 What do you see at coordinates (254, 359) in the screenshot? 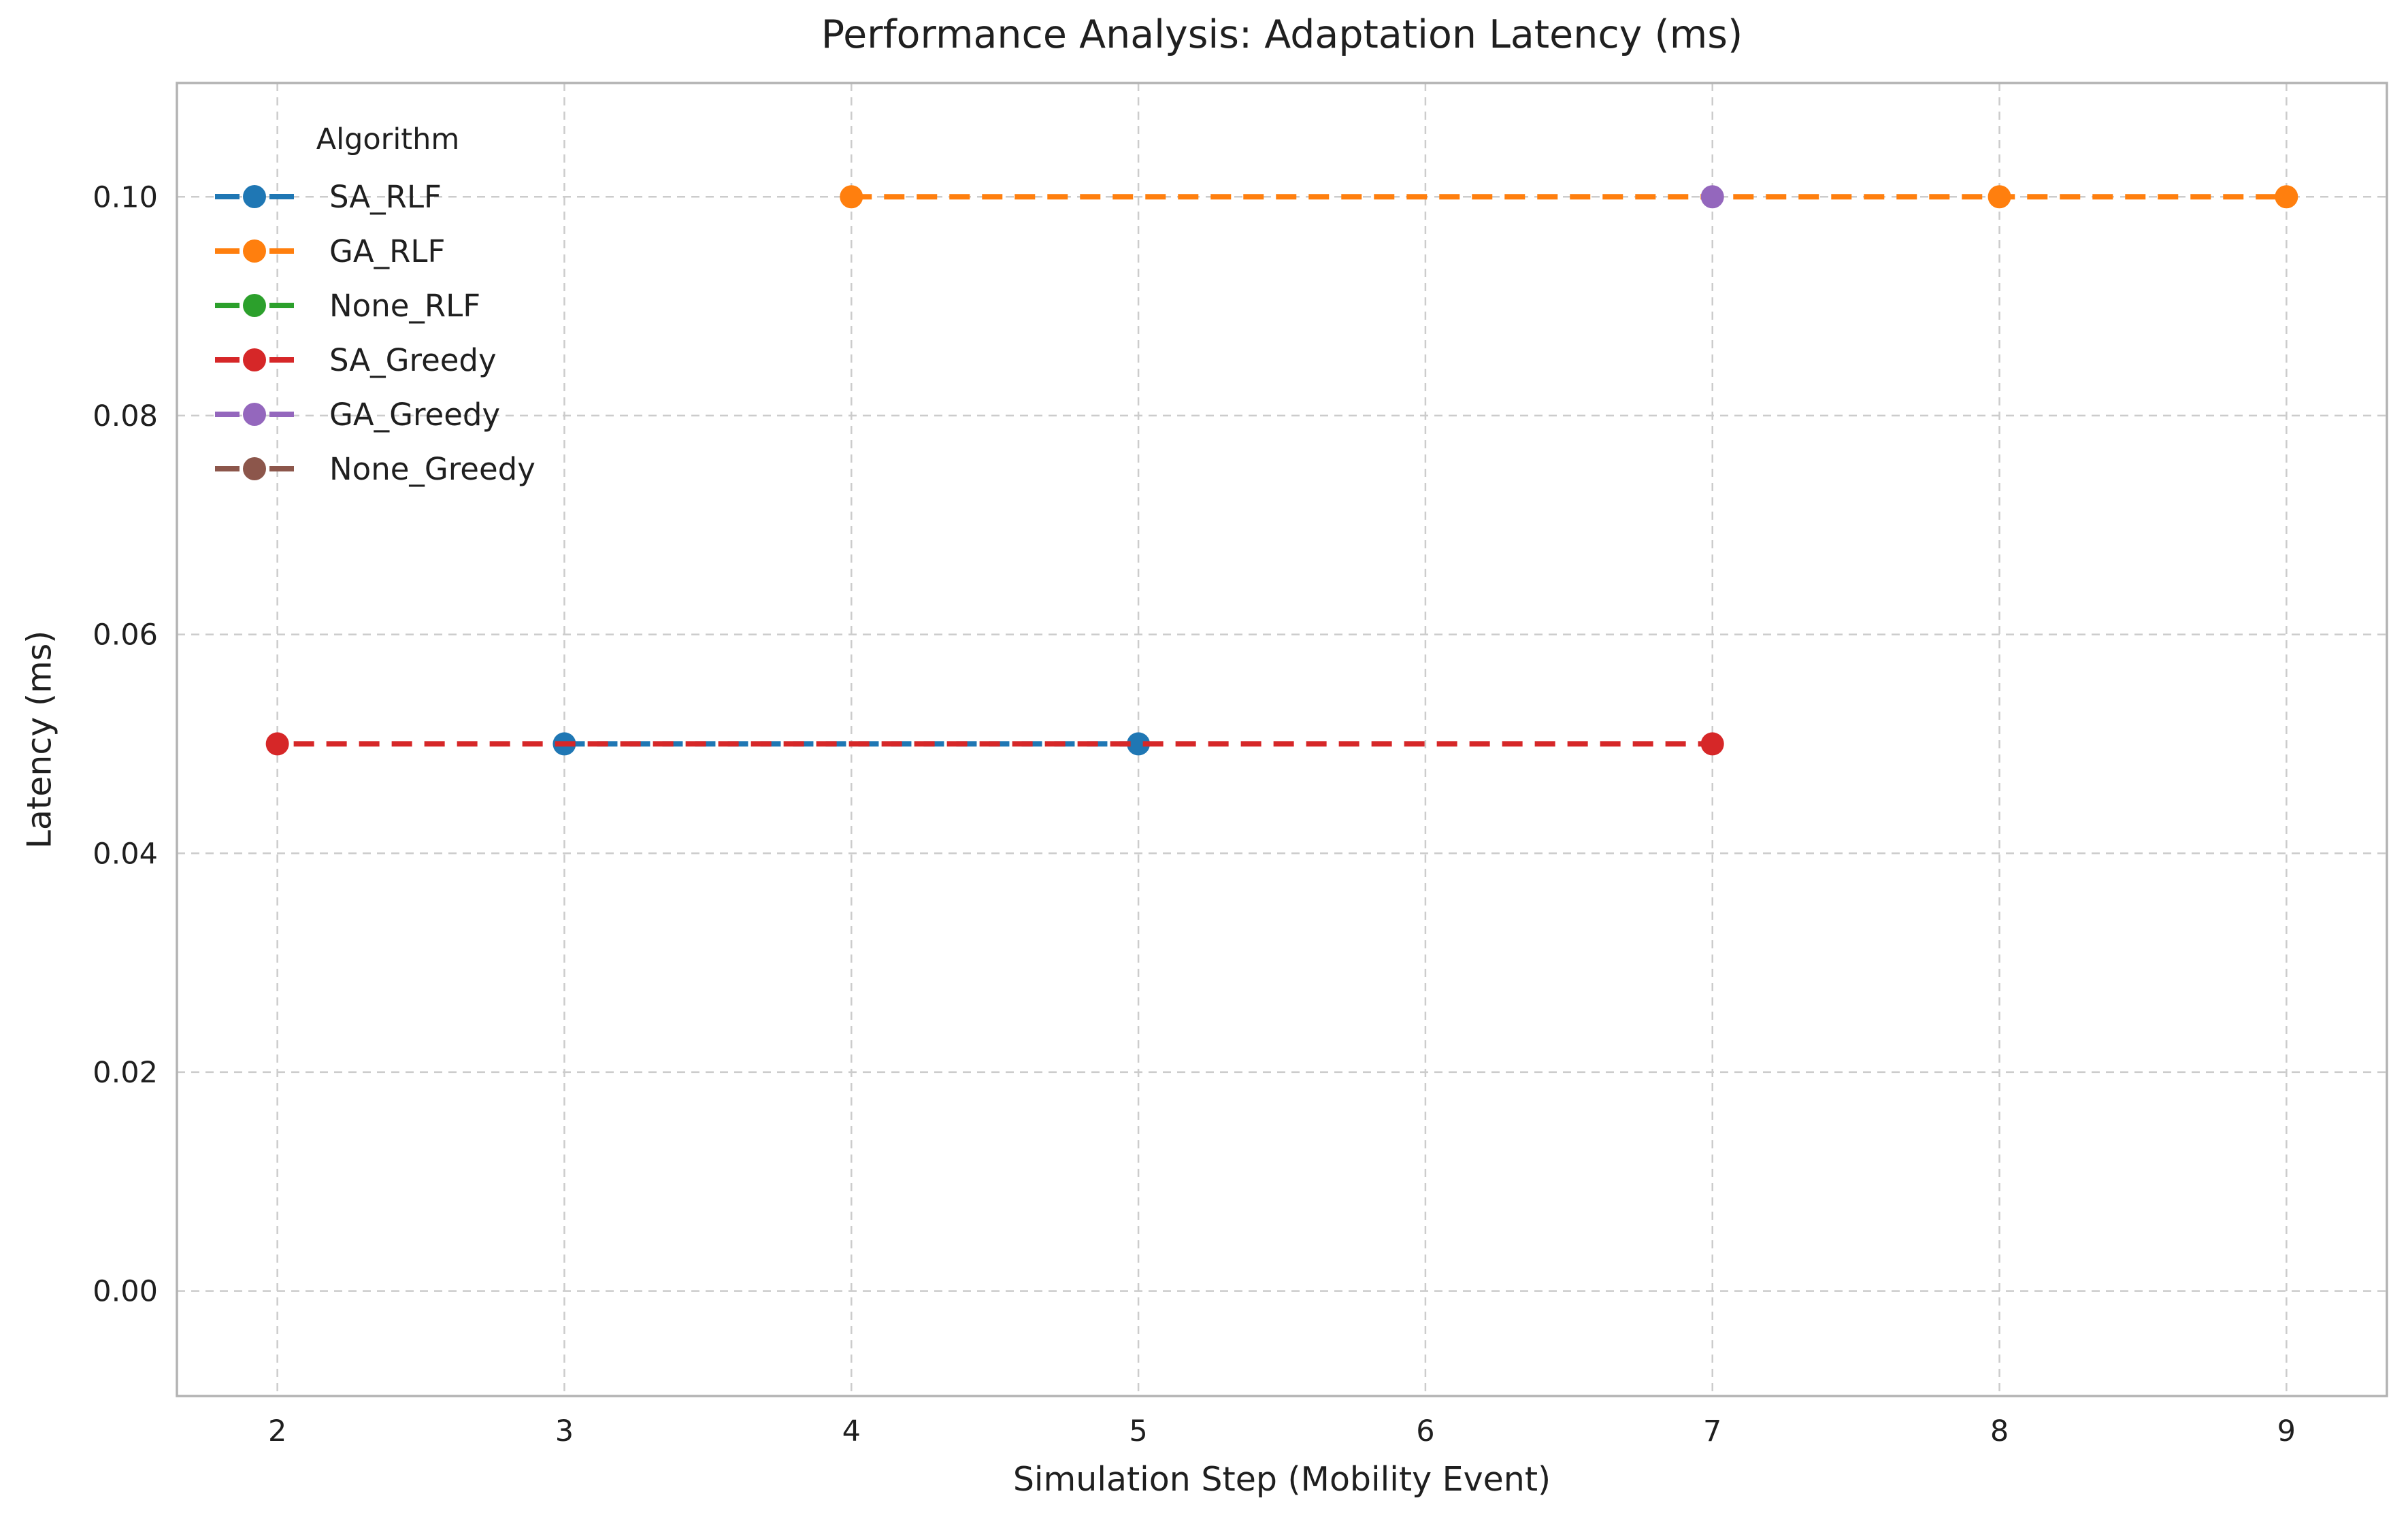
I see `legend-swatch-SA_Greedy` at bounding box center [254, 359].